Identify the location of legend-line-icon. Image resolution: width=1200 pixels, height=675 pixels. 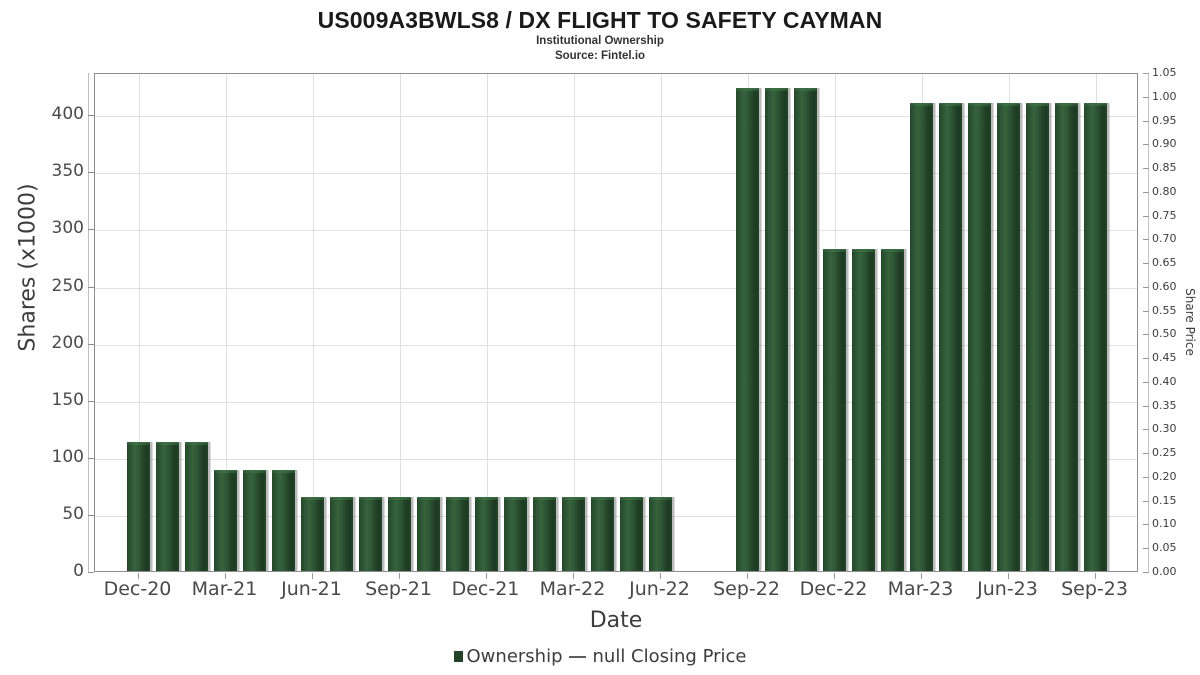
(577, 656).